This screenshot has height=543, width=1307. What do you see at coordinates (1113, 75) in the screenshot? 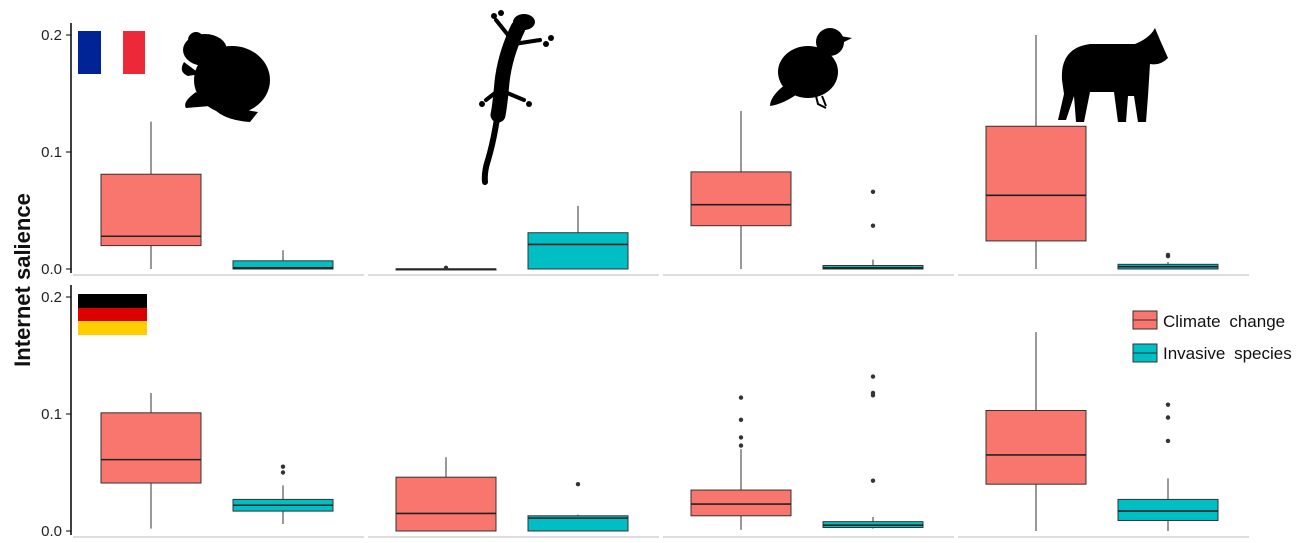
I see `wolf-icon` at bounding box center [1113, 75].